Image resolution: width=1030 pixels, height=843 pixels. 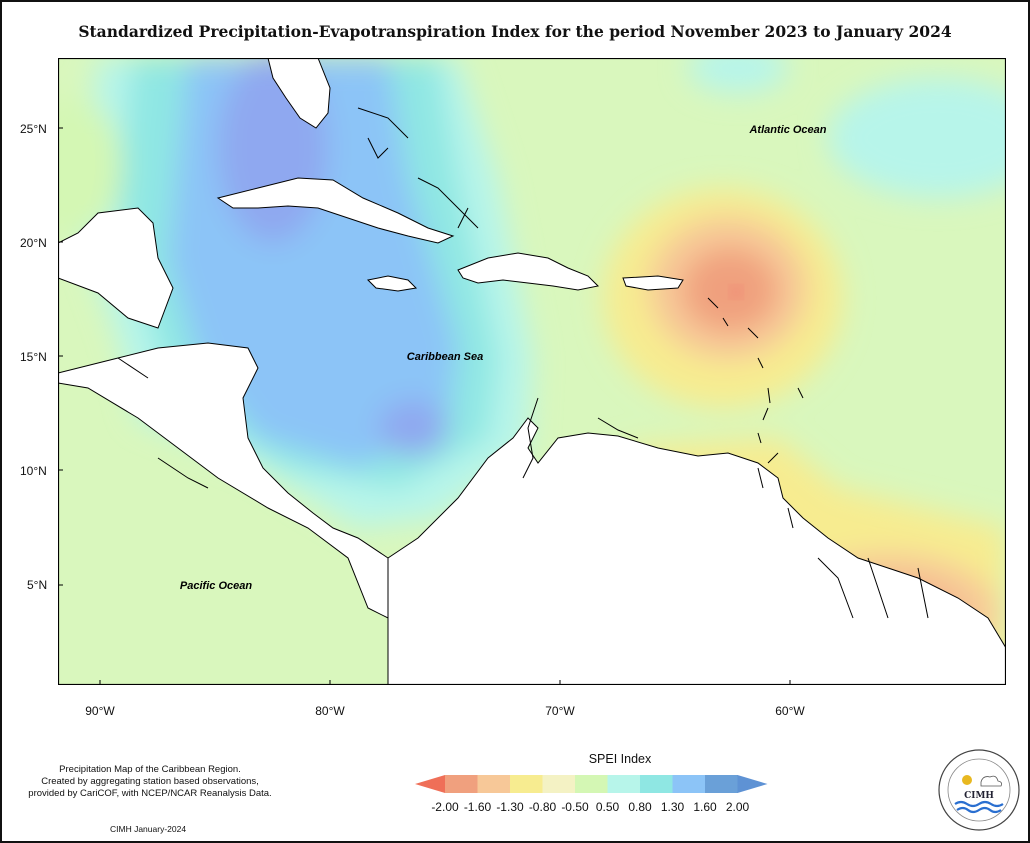 What do you see at coordinates (477, 807) in the screenshot?
I see `legend-tick-label: -1.60` at bounding box center [477, 807].